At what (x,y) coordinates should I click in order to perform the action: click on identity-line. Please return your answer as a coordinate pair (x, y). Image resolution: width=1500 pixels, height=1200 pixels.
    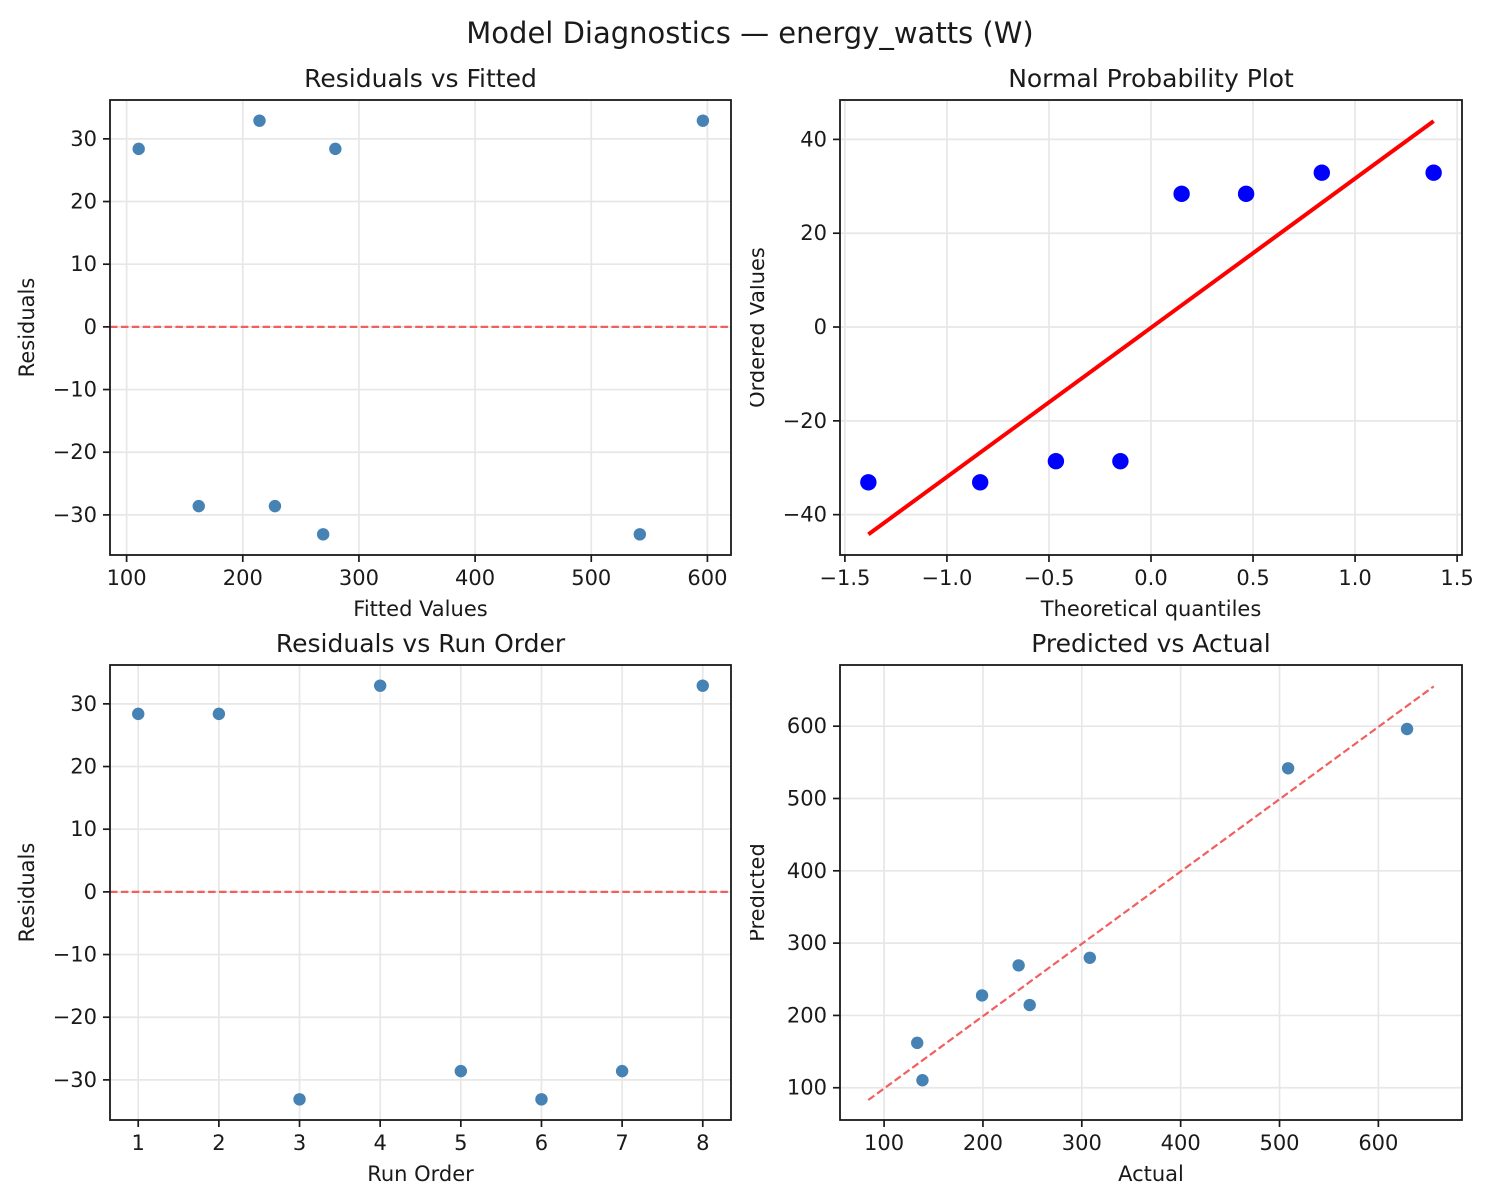
    Looking at the image, I should click on (1151, 893).